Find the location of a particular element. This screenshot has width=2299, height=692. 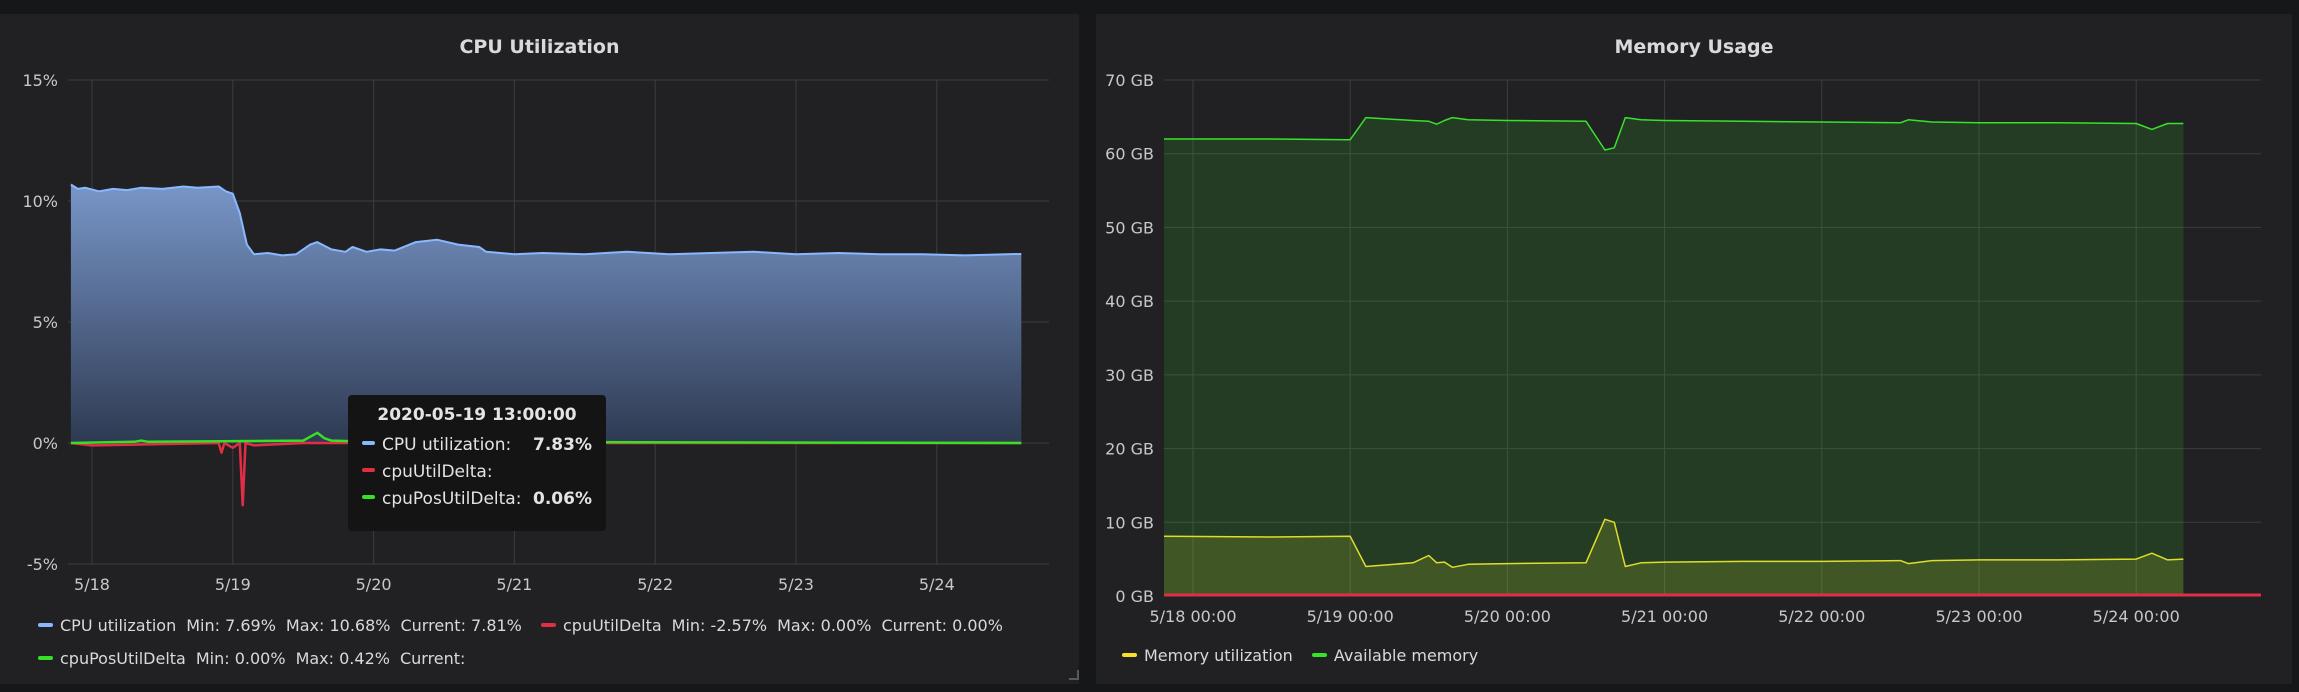

y-tick-label: -5% is located at coordinates (42, 564).